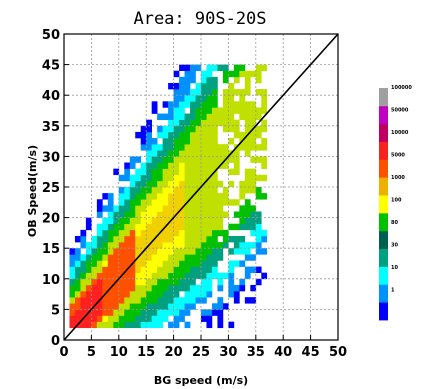 The image size is (427, 389). I want to click on x-axis-ticks: 0 5 10 15 20 25 30 35 40 45 50, so click(203, 347).